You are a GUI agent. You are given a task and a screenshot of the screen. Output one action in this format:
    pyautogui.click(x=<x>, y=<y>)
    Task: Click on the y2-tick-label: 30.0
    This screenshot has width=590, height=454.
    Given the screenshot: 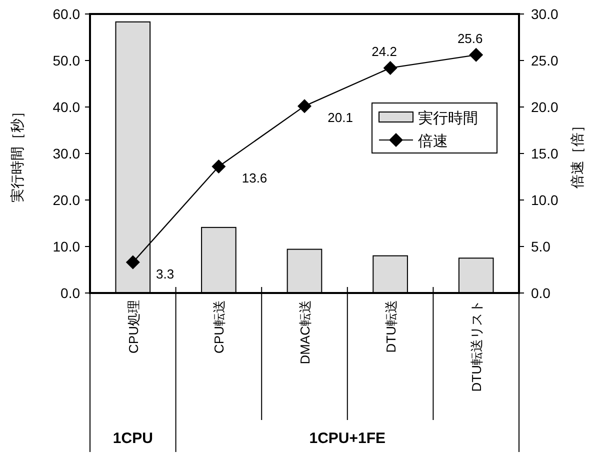 What is the action you would take?
    pyautogui.click(x=544, y=14)
    